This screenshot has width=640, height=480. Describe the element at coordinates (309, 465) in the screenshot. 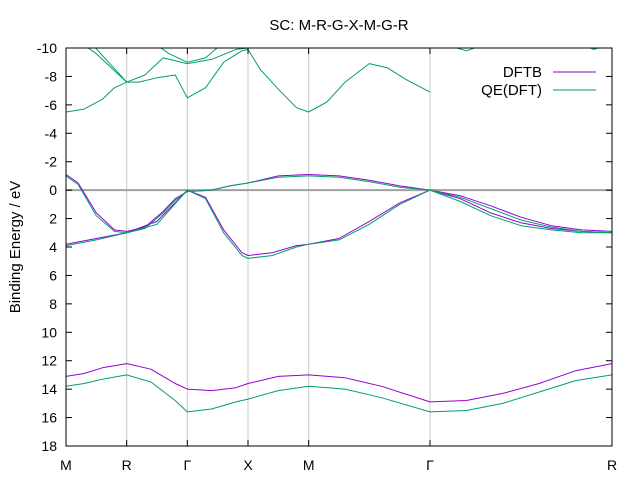

I see `x-tick-label-4: M` at that location.